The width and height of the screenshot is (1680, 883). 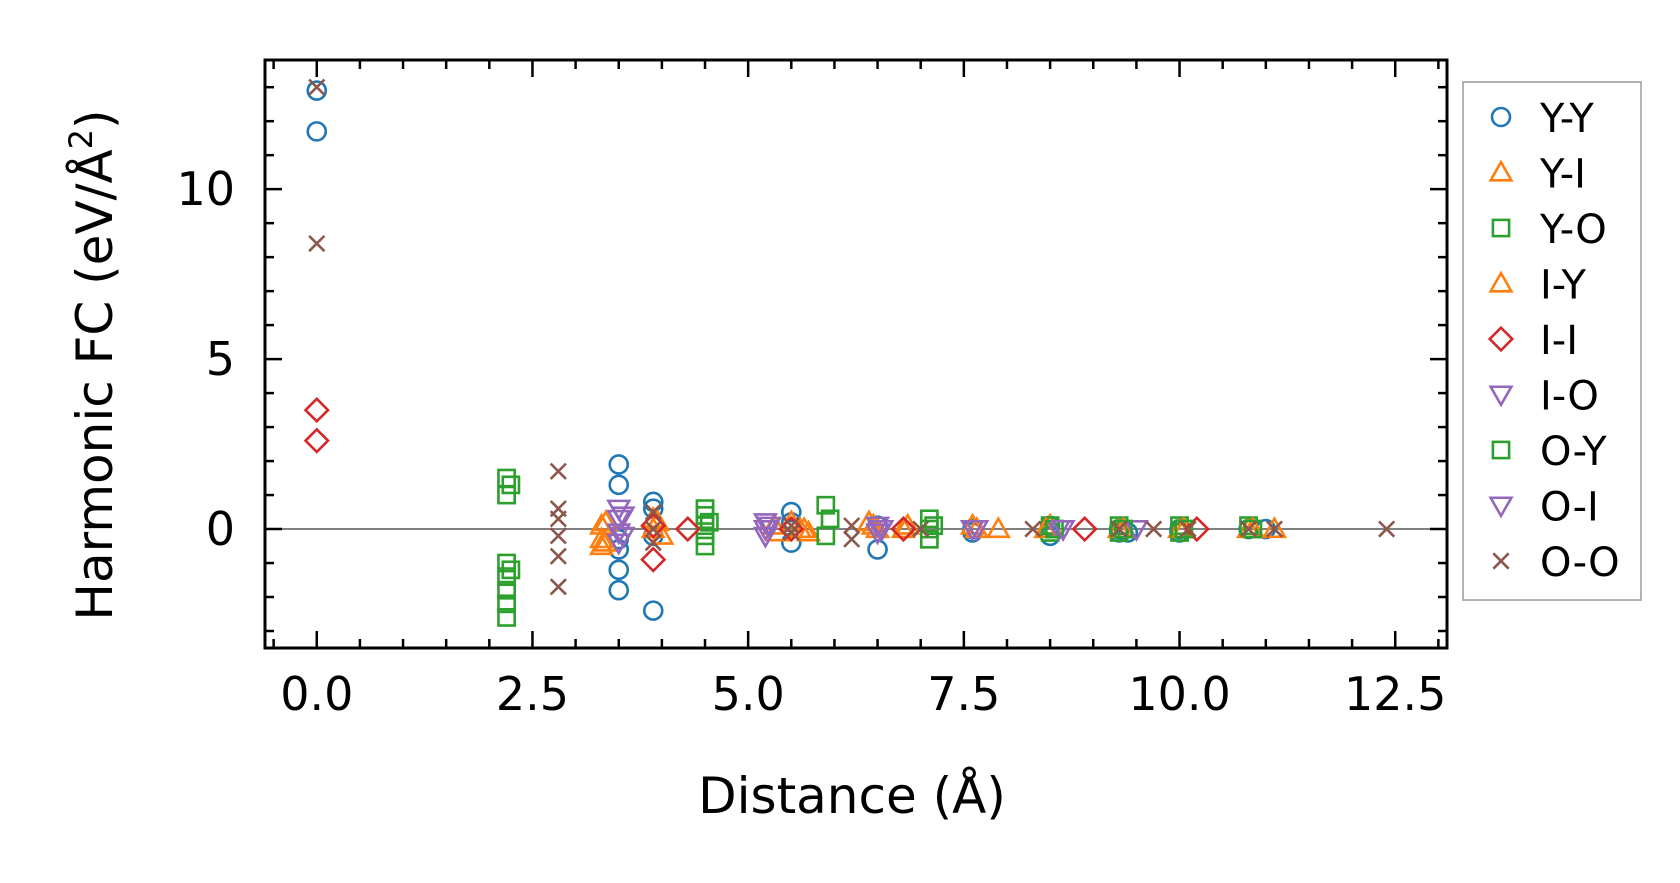 I want to click on x-tick-label: 0.0, so click(x=316, y=694).